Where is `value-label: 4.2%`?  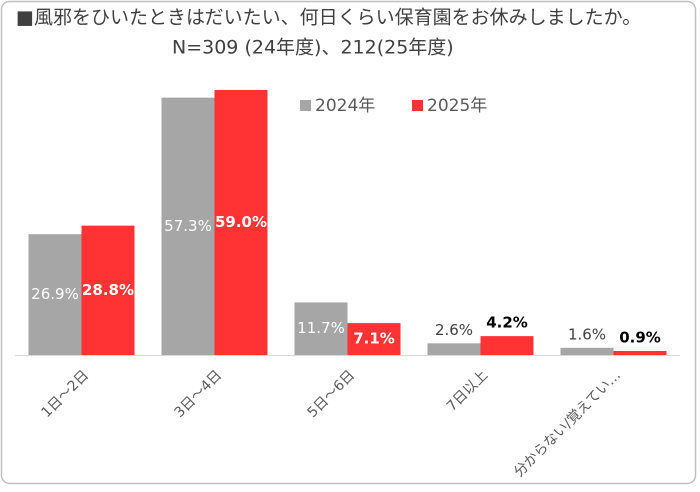
value-label: 4.2% is located at coordinates (507, 323).